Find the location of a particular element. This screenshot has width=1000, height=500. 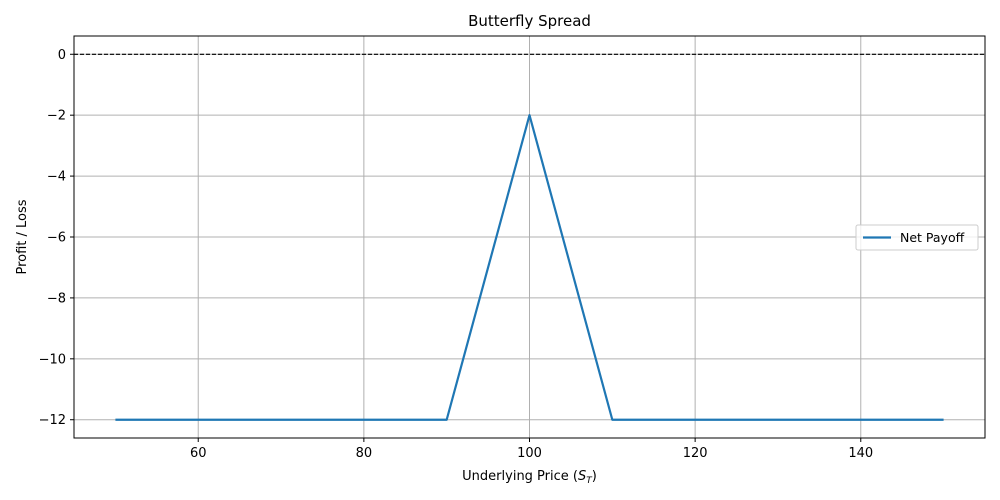

x-tick-label: 80 is located at coordinates (364, 453).